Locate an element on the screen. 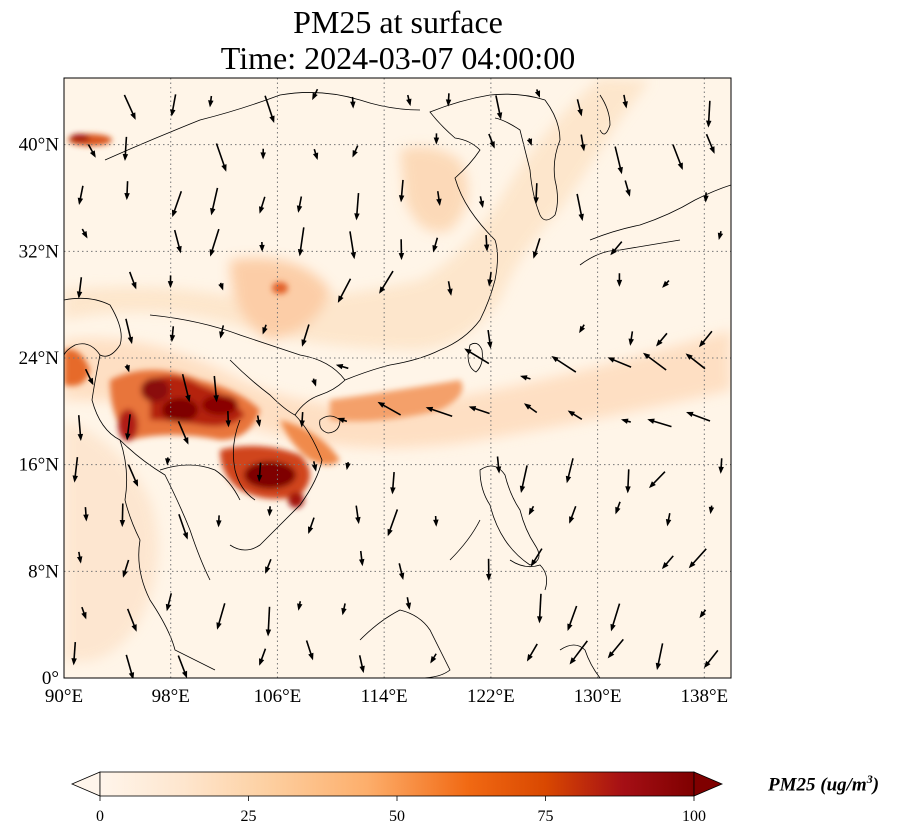 The image size is (905, 836). map-subtitle-time: Time: 2024-03-07 04:00:00 is located at coordinates (398, 58).